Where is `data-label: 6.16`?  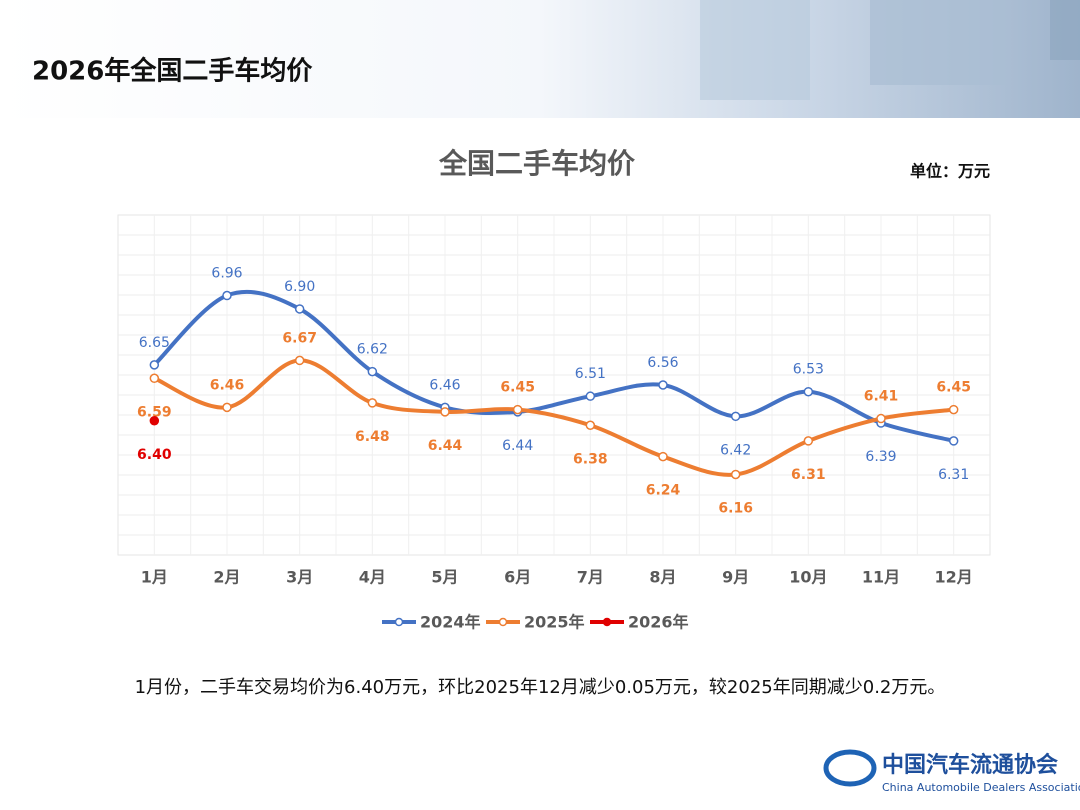 data-label: 6.16 is located at coordinates (735, 508).